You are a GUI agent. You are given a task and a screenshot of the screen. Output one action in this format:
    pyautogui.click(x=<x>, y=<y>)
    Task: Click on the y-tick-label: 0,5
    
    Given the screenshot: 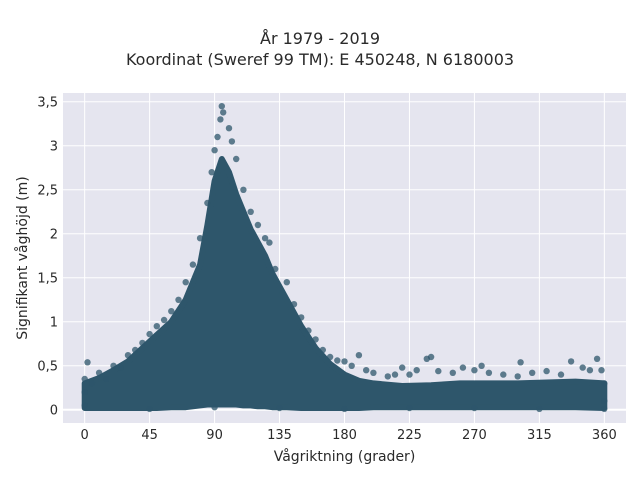 What is the action you would take?
    pyautogui.click(x=47, y=366)
    